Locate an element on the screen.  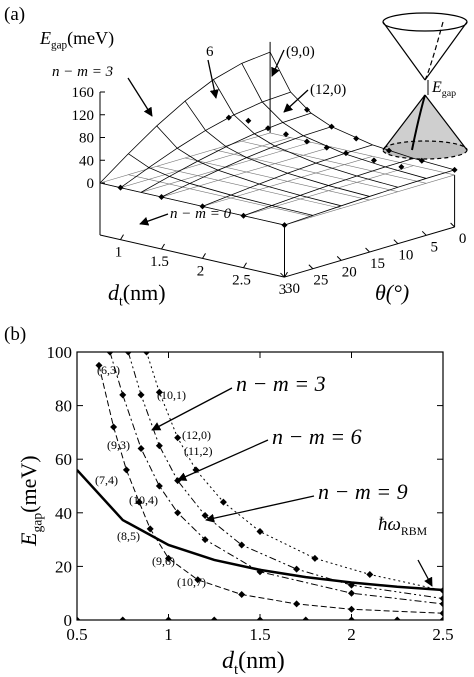
annotation: (9,0) is located at coordinates (300, 52).